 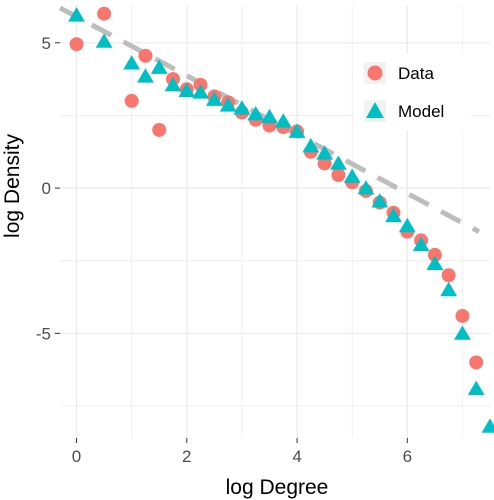 I want to click on legend: Data Model, so click(x=412, y=92).